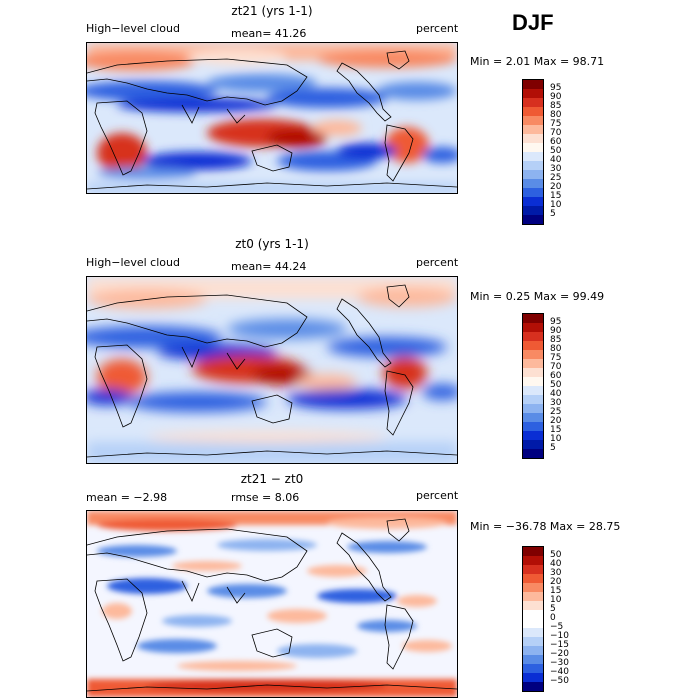 This screenshot has width=700, height=700. I want to click on panel-1-min-max: Min = 2.01 Max = 98.71, so click(537, 61).